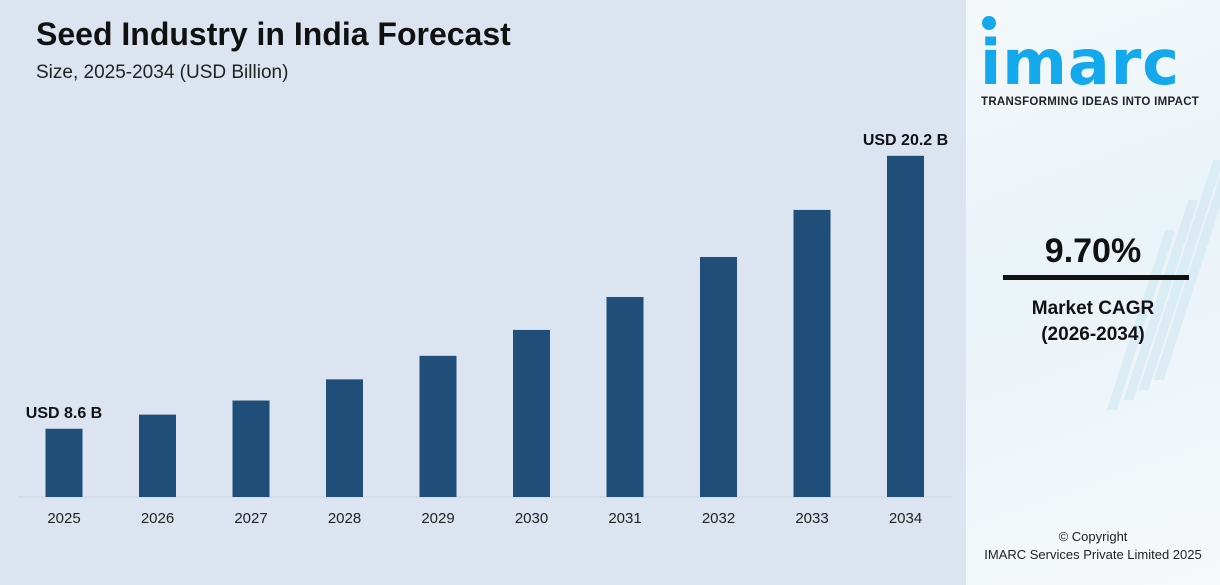 This screenshot has width=1220, height=585. Describe the element at coordinates (1093, 322) in the screenshot. I see `cagr-label: Market CAGR (2026-2034)` at that location.